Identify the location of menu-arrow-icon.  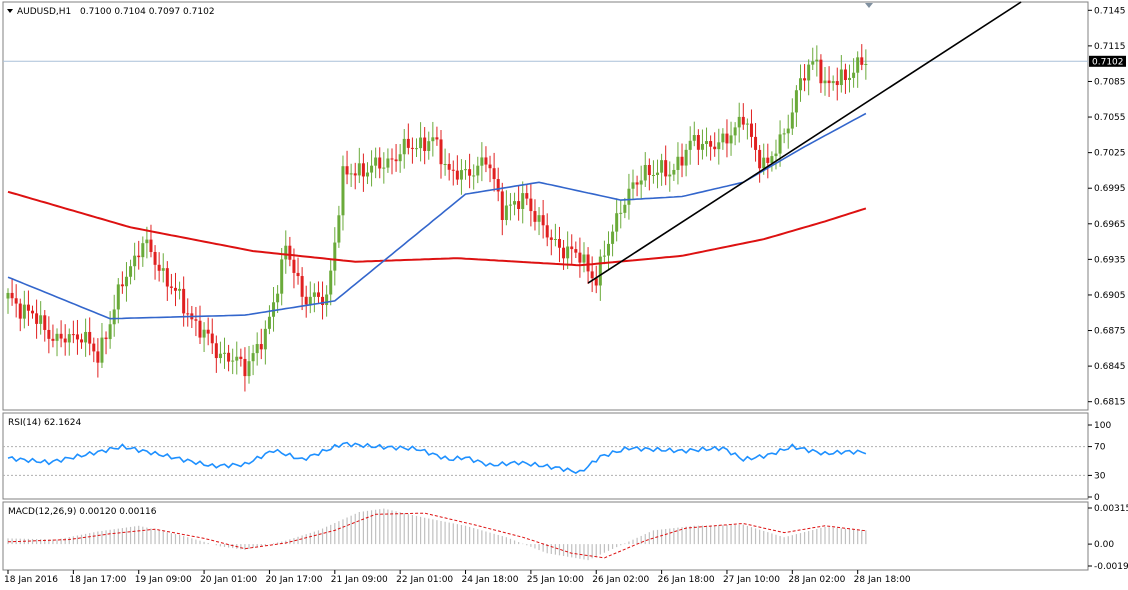
(10, 11).